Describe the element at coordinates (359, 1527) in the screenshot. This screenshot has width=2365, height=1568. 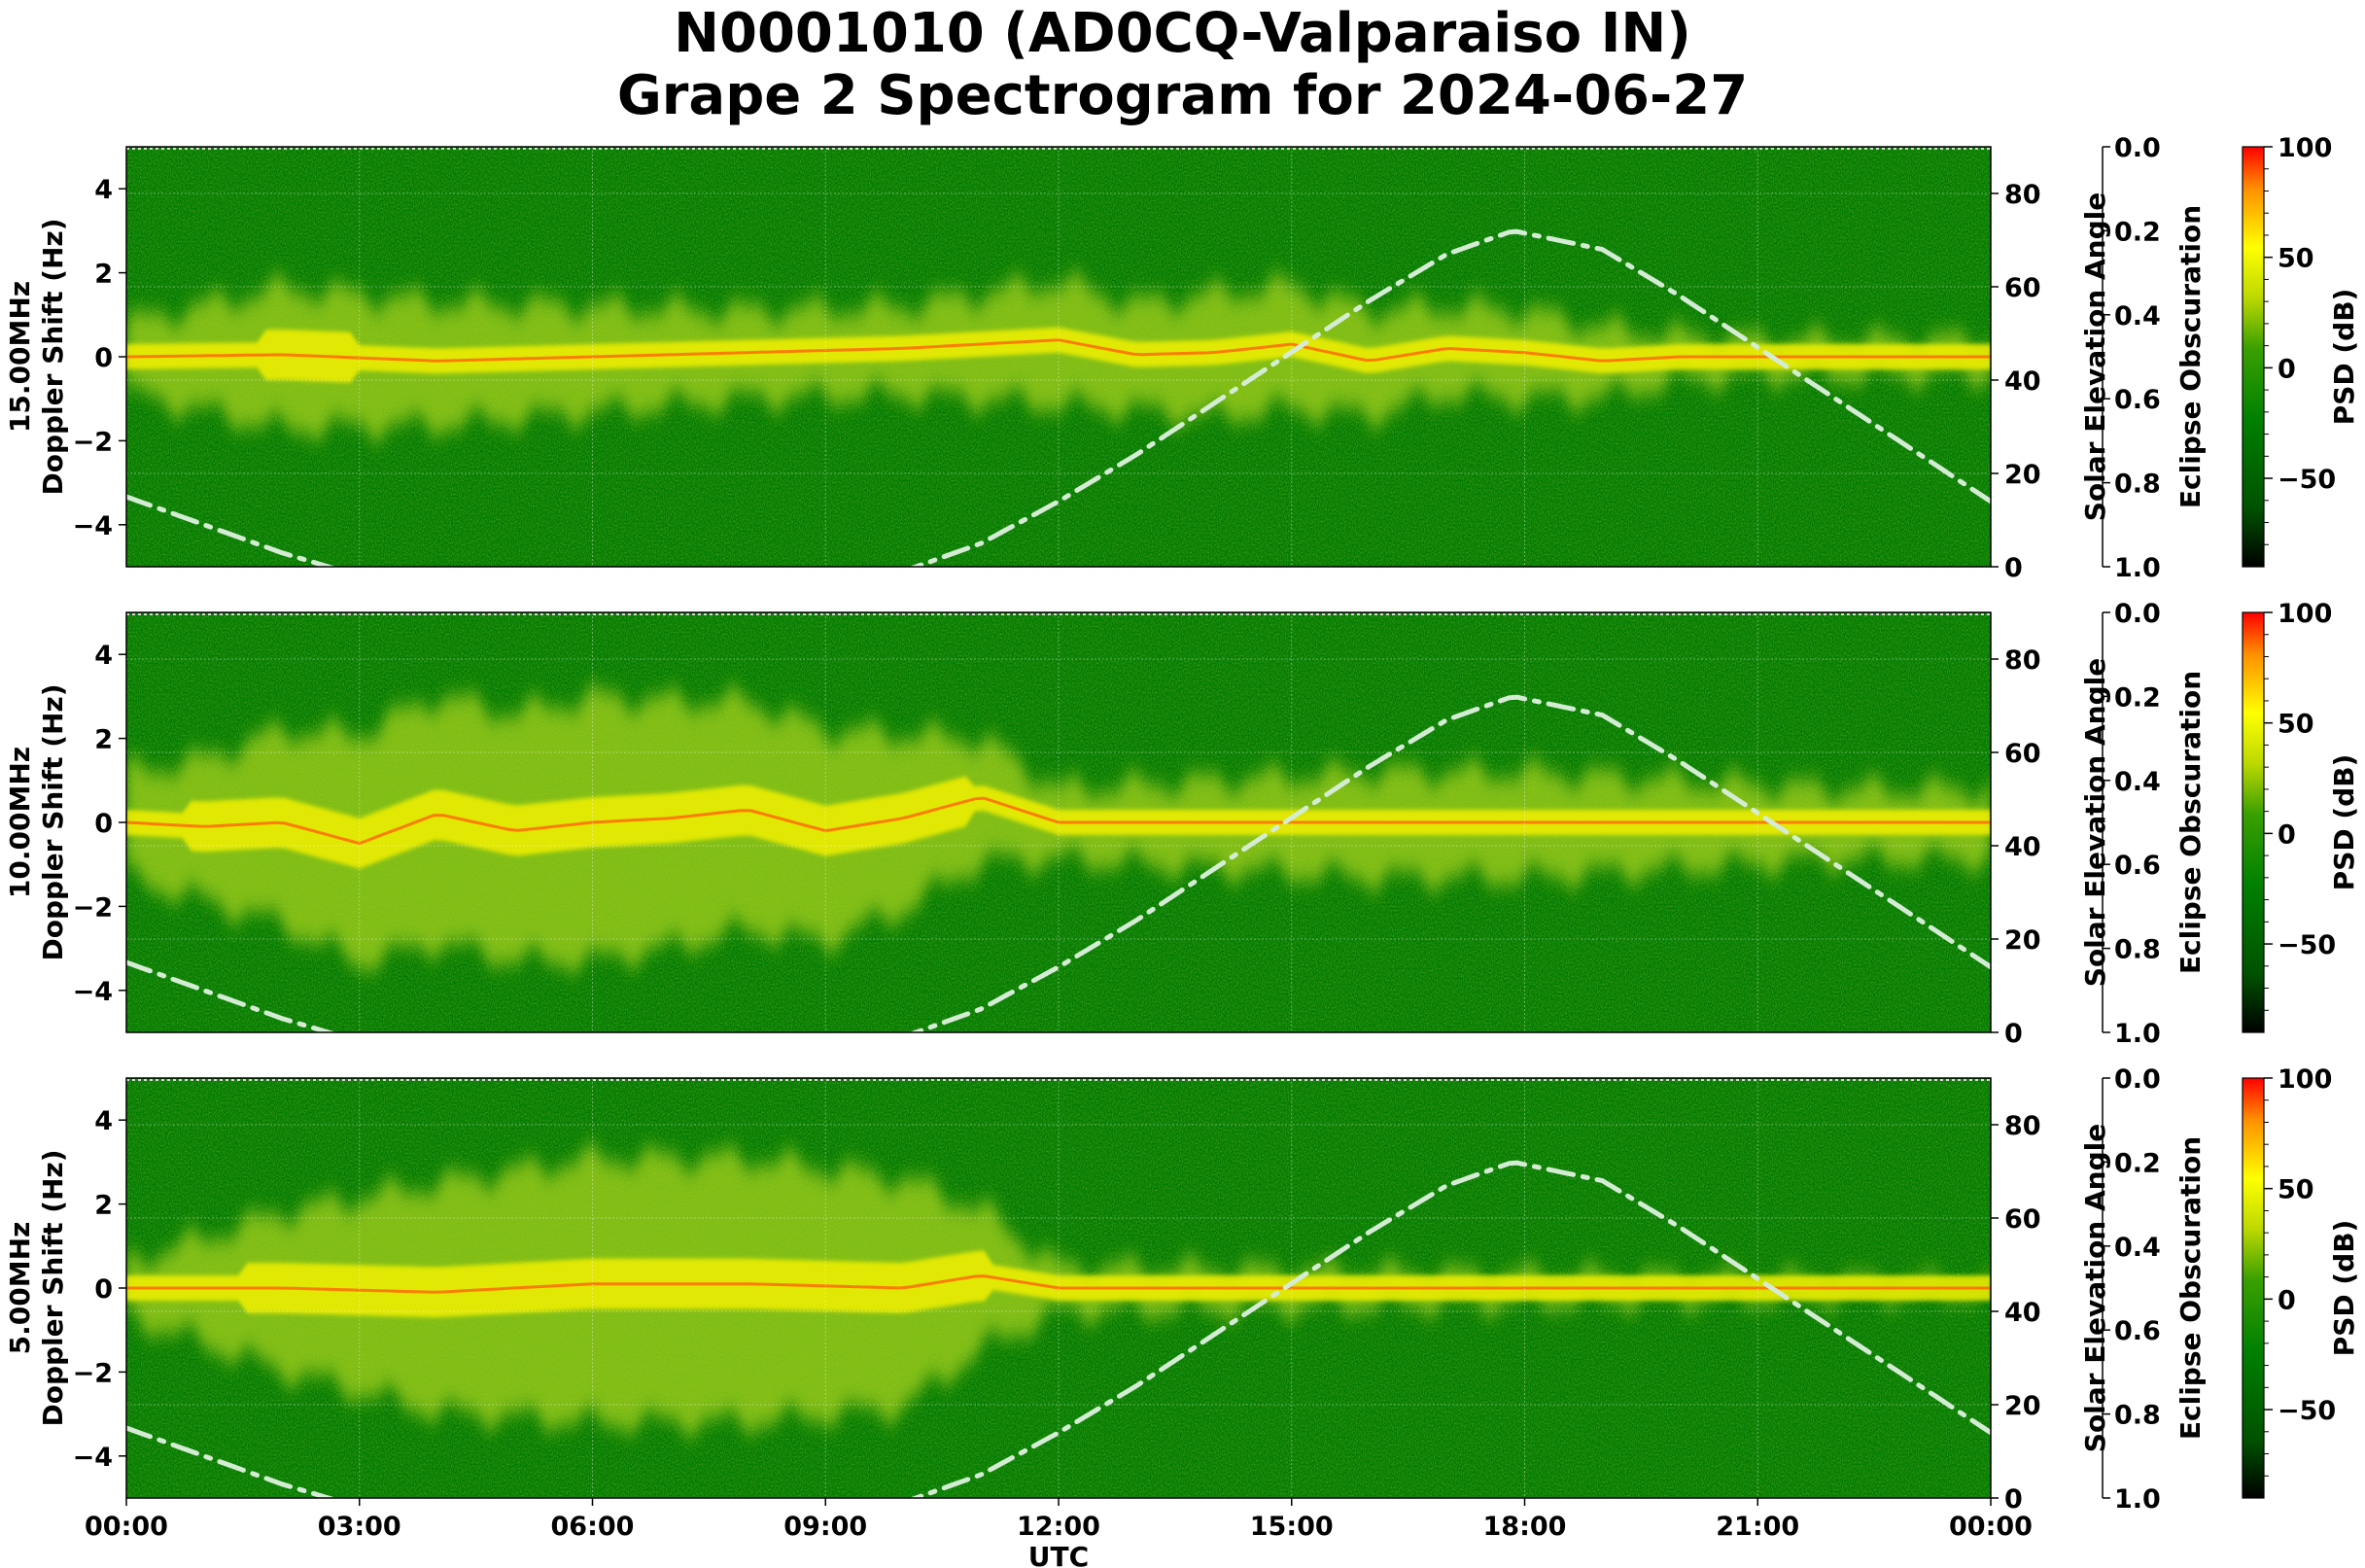
I see `x-tick-label: 03:00` at that location.